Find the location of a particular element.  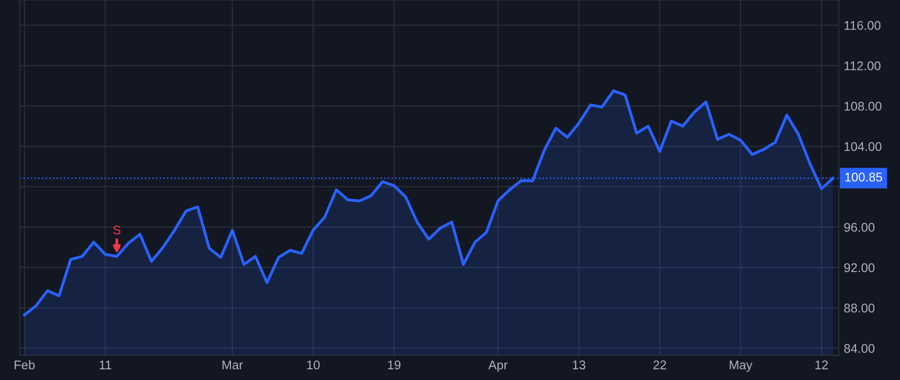

y-tick-label: 104.00 is located at coordinates (863, 147).